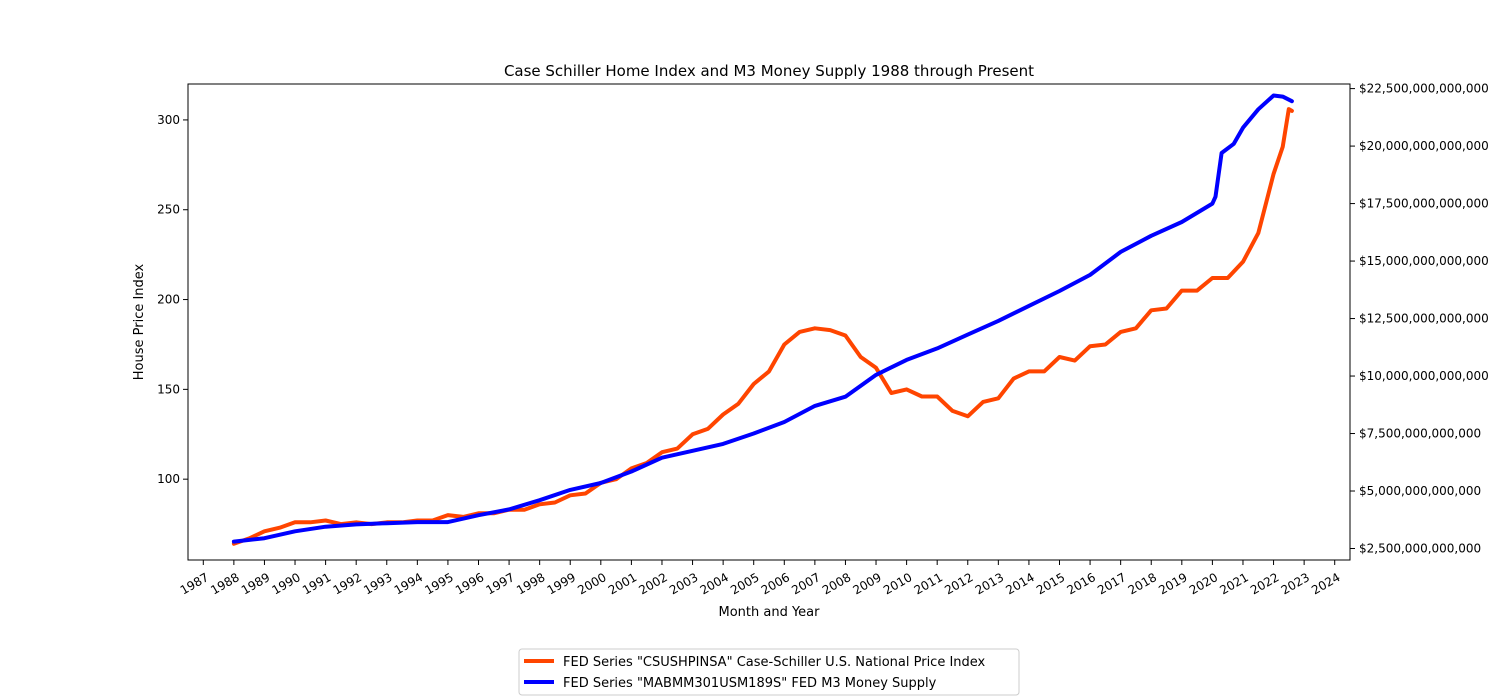 This screenshot has height=700, width=1500. I want to click on x-tick-label: 1999, so click(561, 583).